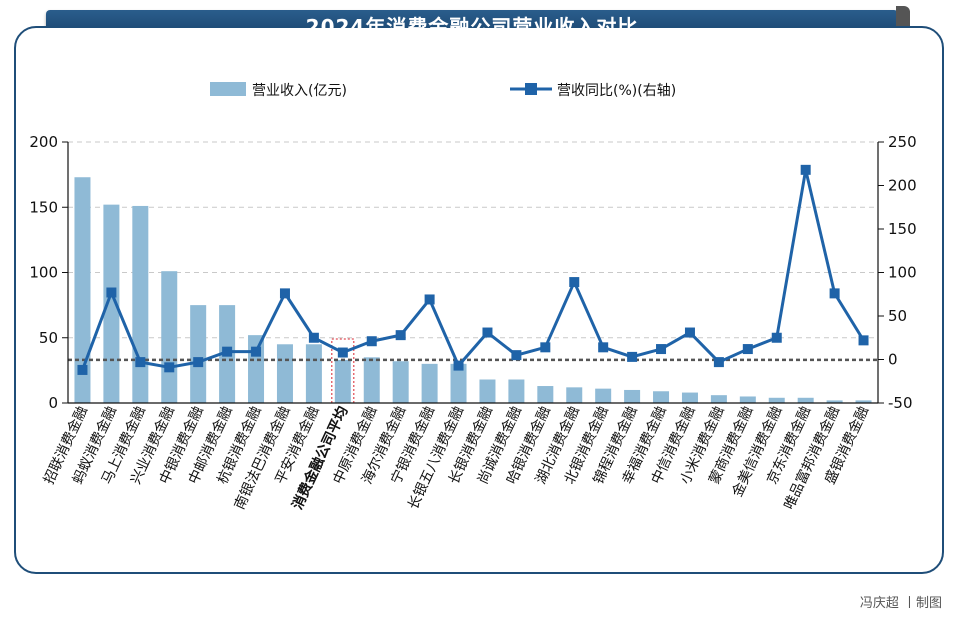 The image size is (960, 644). What do you see at coordinates (903, 18) in the screenshot?
I see `banner-curl` at bounding box center [903, 18].